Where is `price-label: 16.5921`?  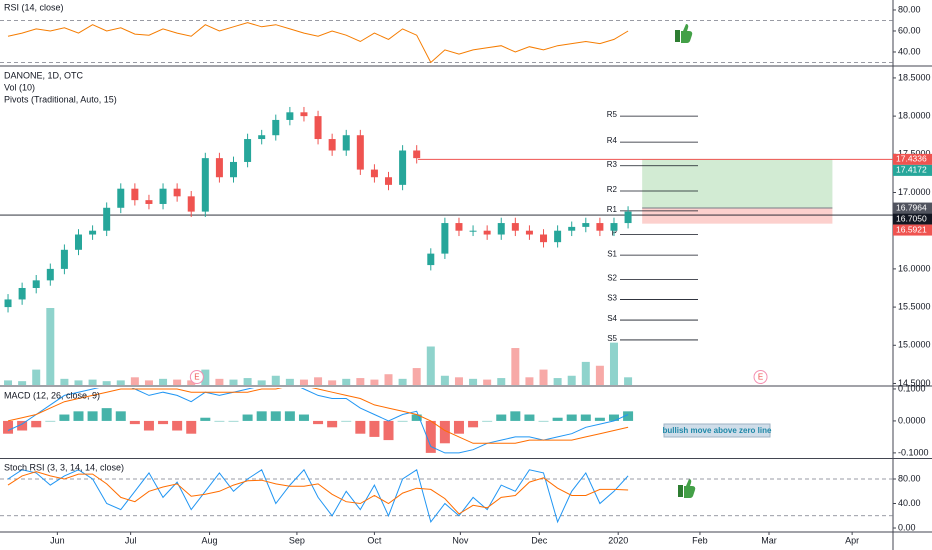
price-label: 16.5921 is located at coordinates (911, 229).